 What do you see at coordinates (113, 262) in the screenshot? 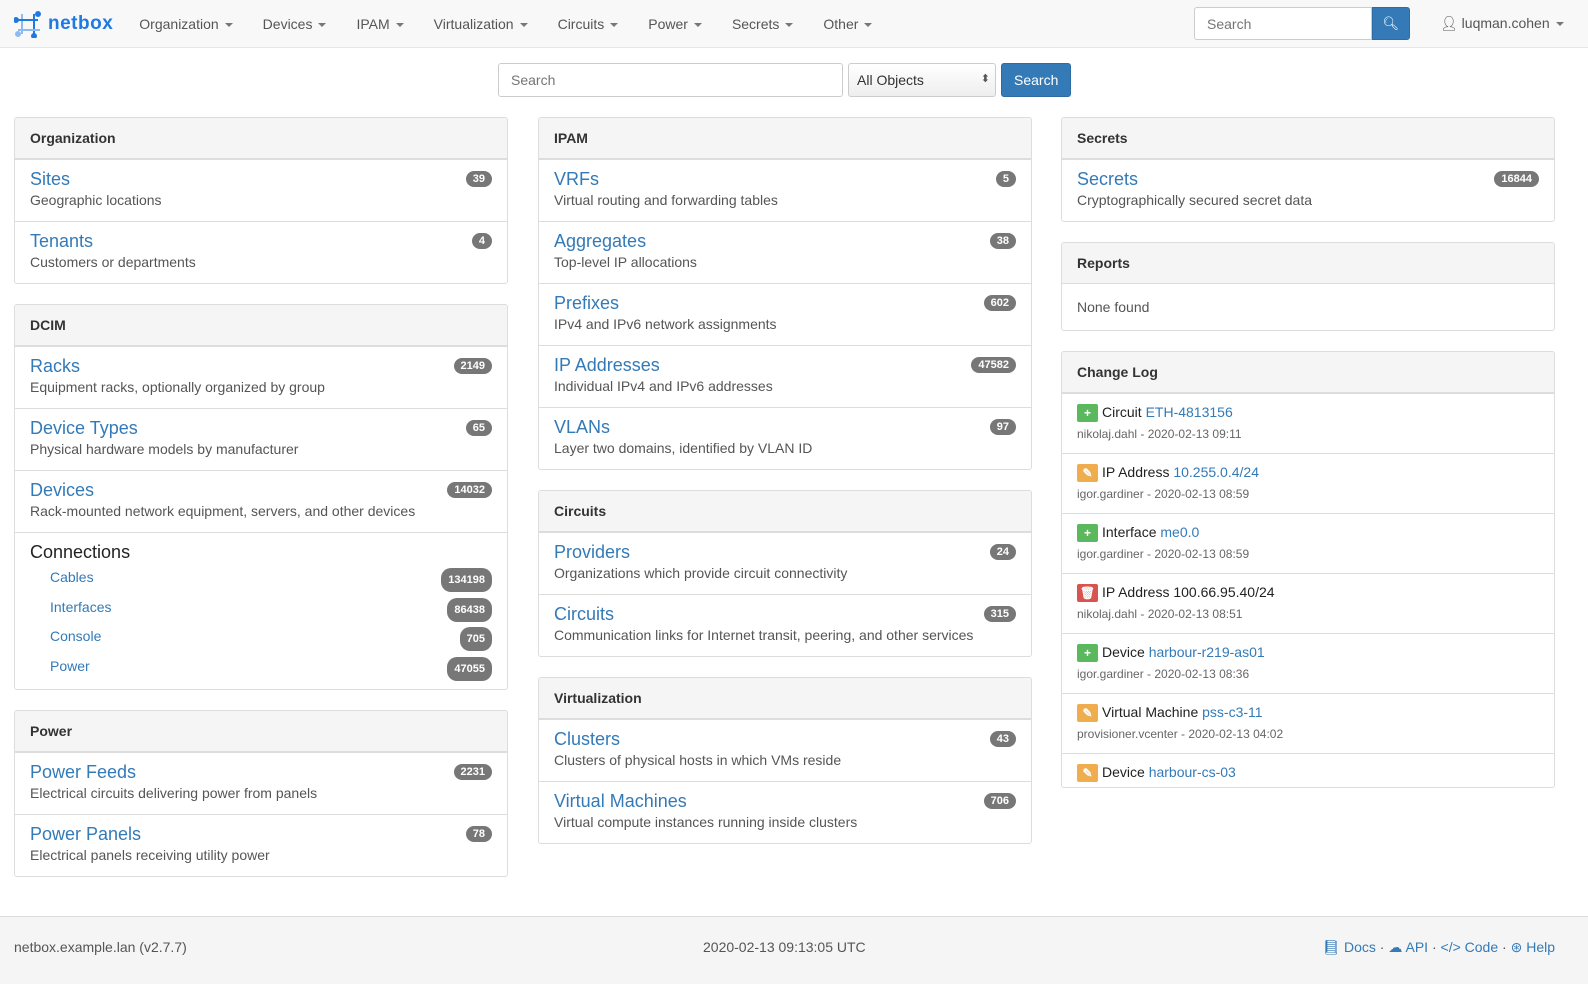
I see `item-description: Customers or departments` at bounding box center [113, 262].